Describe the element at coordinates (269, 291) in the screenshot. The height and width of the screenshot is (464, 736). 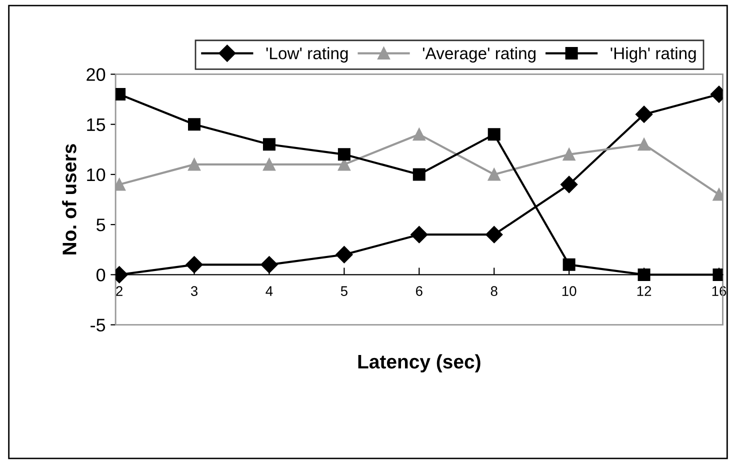
I see `x-tick-label: 4` at that location.